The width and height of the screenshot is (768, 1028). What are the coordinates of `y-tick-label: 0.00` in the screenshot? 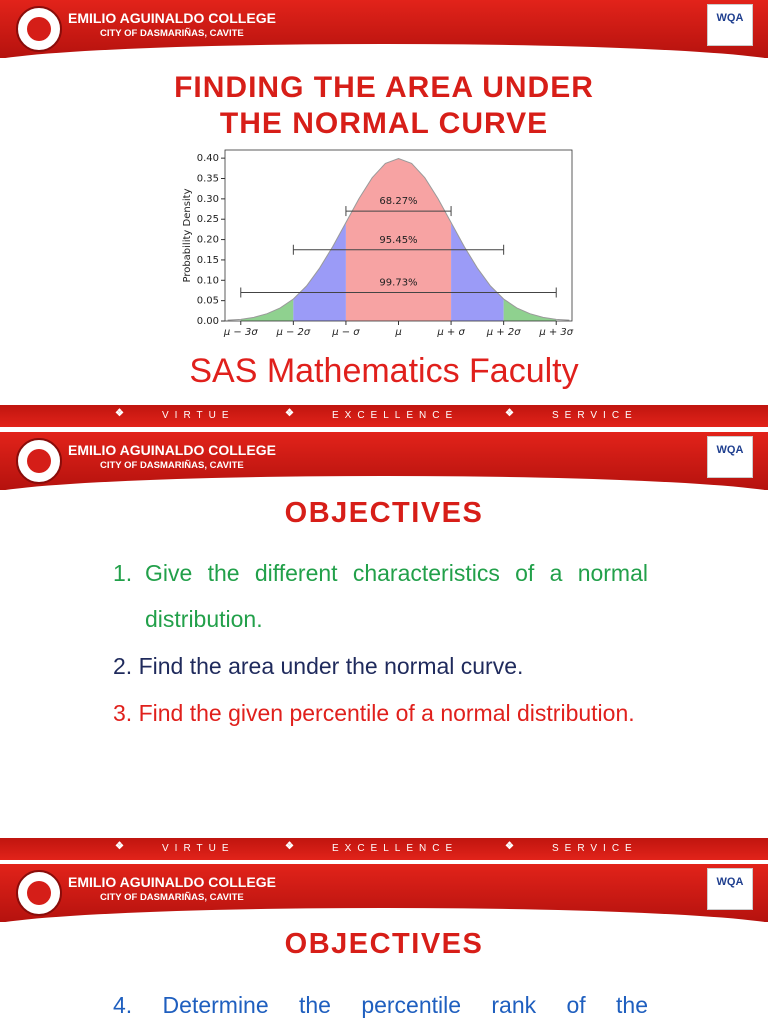 It's located at (208, 321).